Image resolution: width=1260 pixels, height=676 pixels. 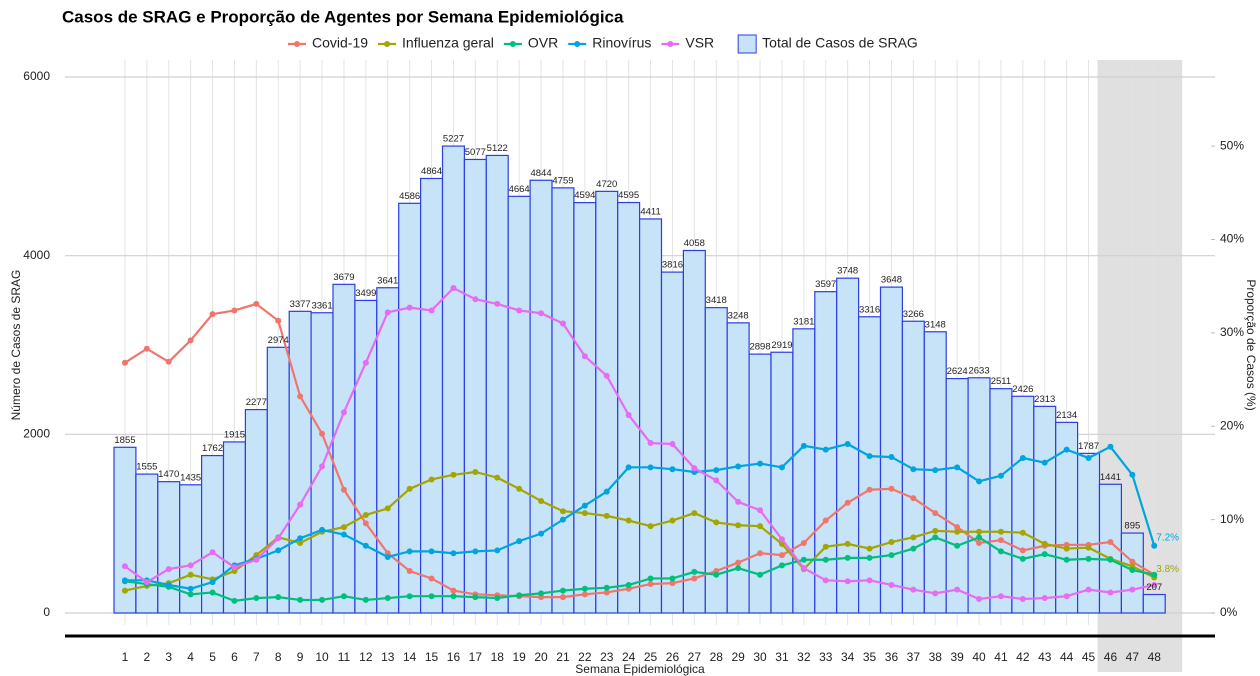 I want to click on bar-value-label: 1762, so click(x=212, y=448).